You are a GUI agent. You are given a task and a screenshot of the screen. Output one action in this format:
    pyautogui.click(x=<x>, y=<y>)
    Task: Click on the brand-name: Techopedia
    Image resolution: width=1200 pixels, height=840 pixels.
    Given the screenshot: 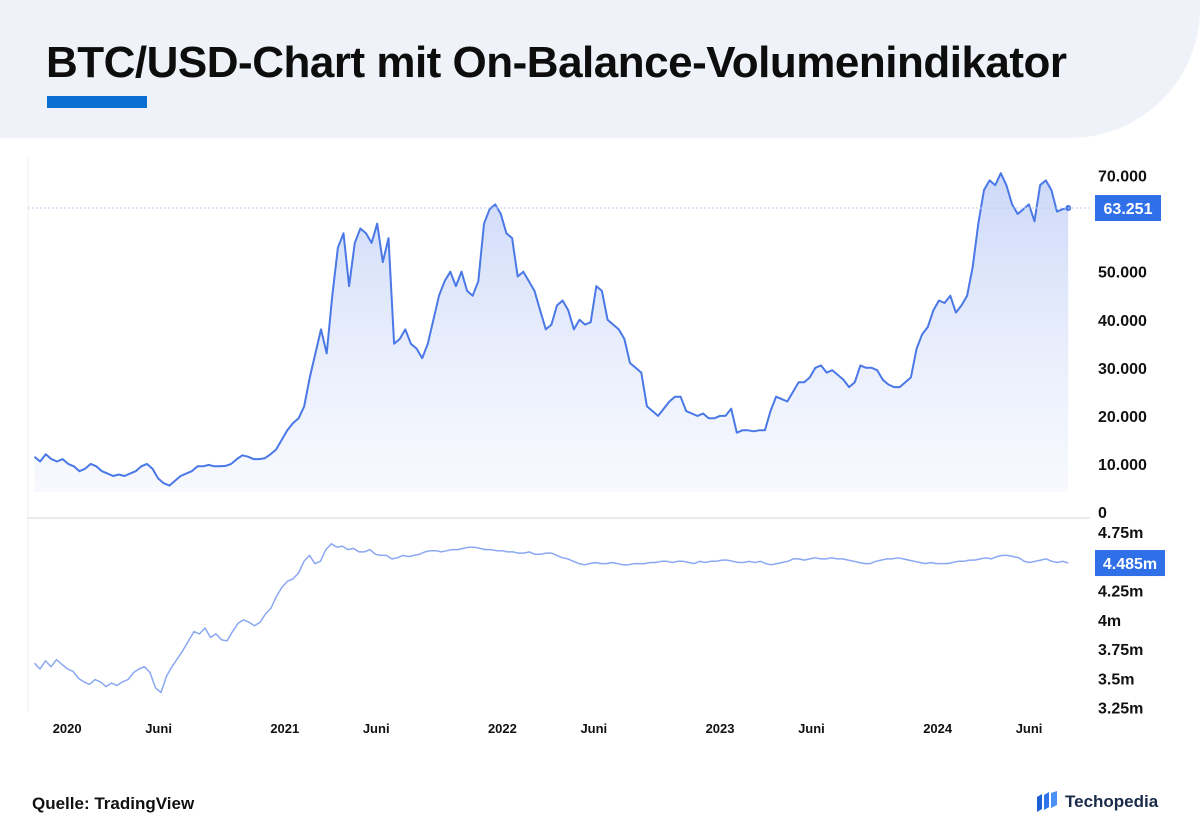 What is the action you would take?
    pyautogui.click(x=1112, y=801)
    